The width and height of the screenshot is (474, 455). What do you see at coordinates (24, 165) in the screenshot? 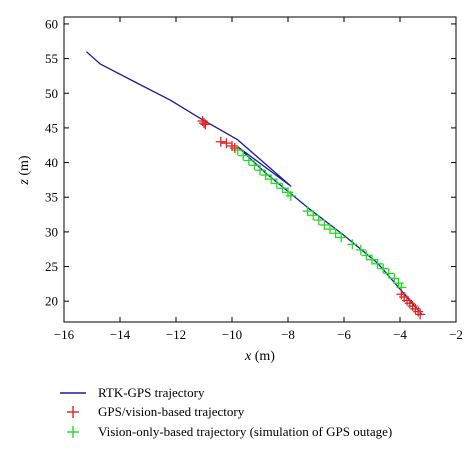
I see `y-axis-unit: (m)` at bounding box center [24, 165].